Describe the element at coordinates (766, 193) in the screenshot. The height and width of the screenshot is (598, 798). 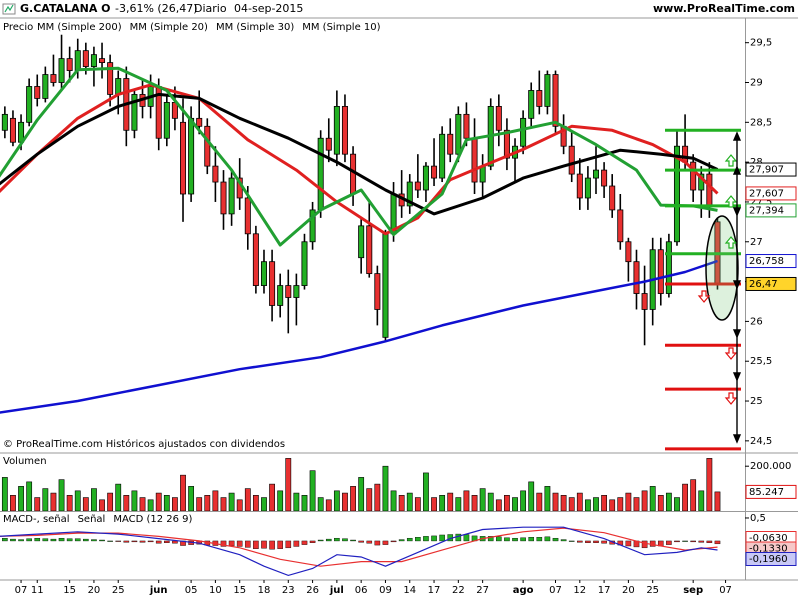
I see `value-label: 27,607` at that location.